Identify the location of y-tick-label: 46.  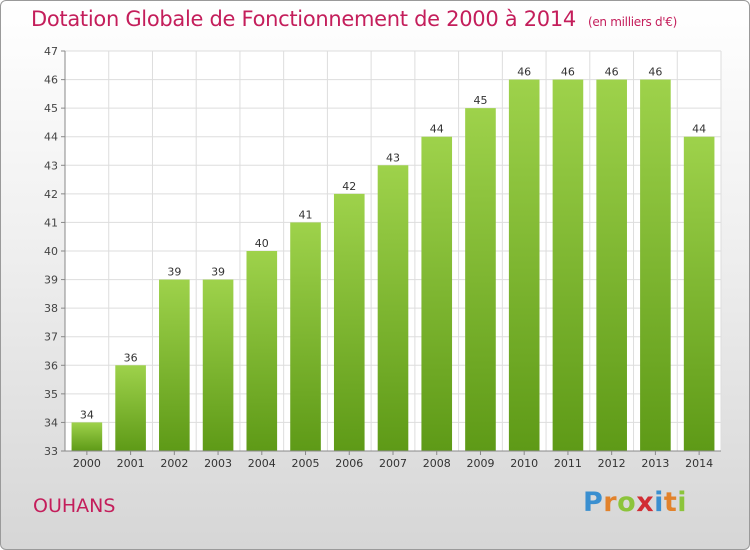
(51, 80).